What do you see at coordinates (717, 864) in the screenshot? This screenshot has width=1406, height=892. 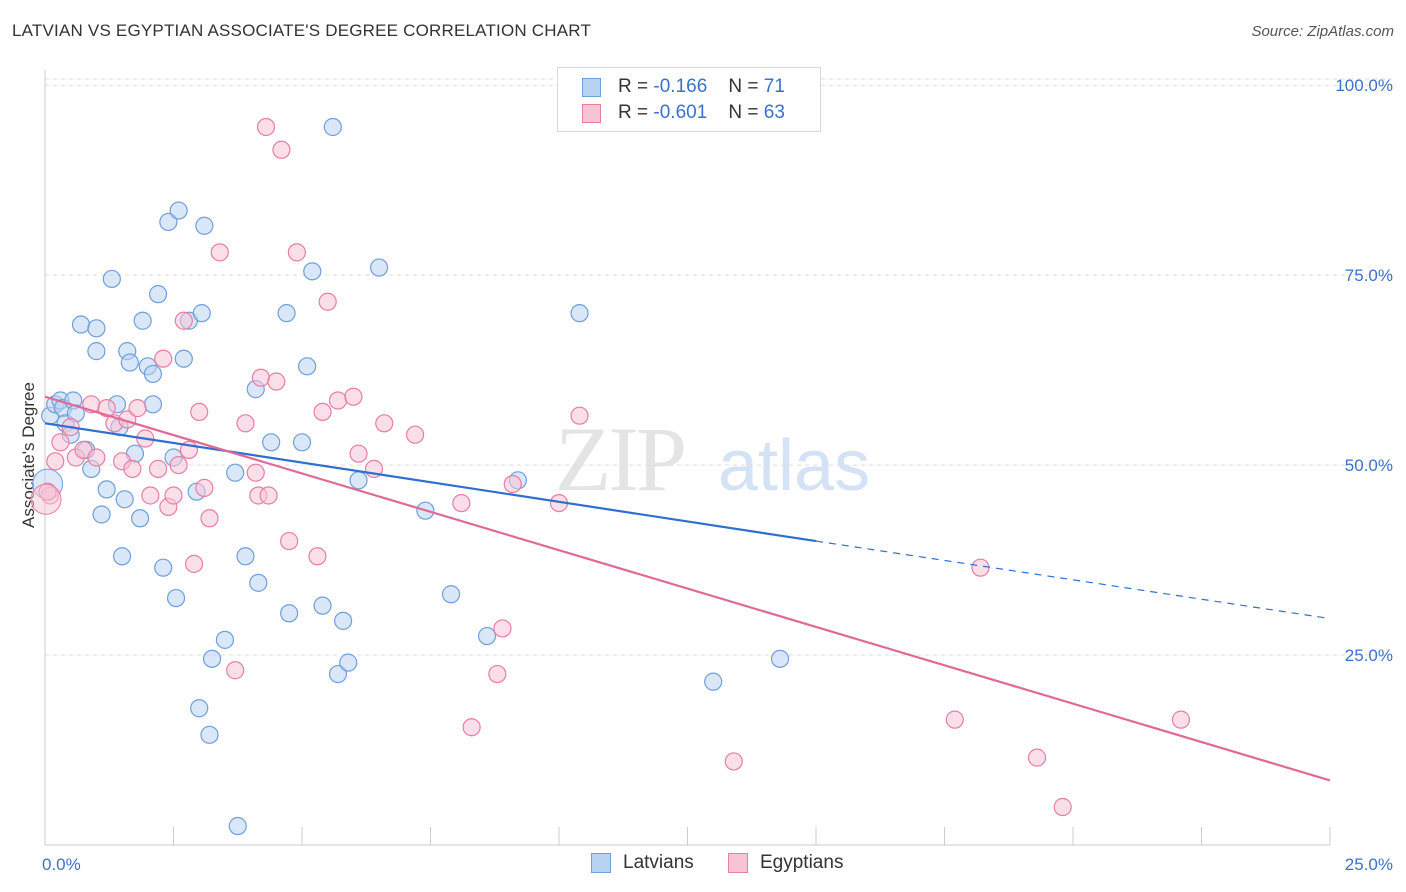 I see `x-tick-labels: 0.0% 25.0%` at bounding box center [717, 864].